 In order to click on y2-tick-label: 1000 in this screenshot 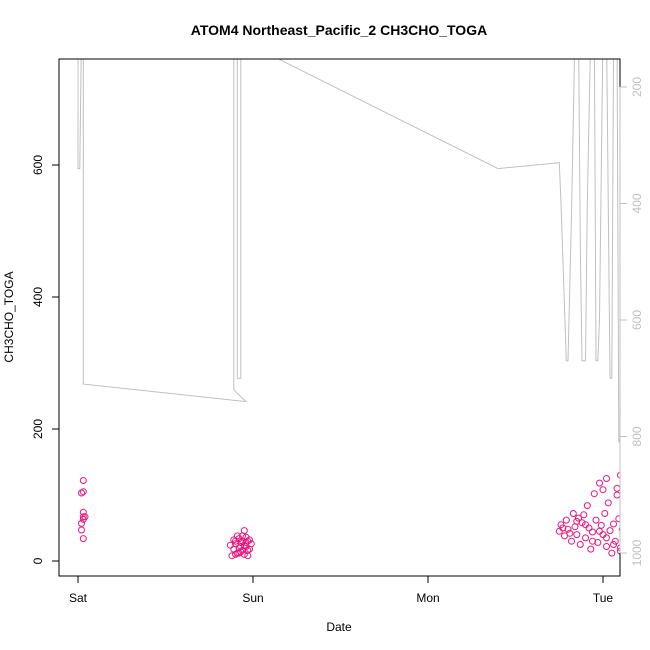, I will do `click(637, 552)`.